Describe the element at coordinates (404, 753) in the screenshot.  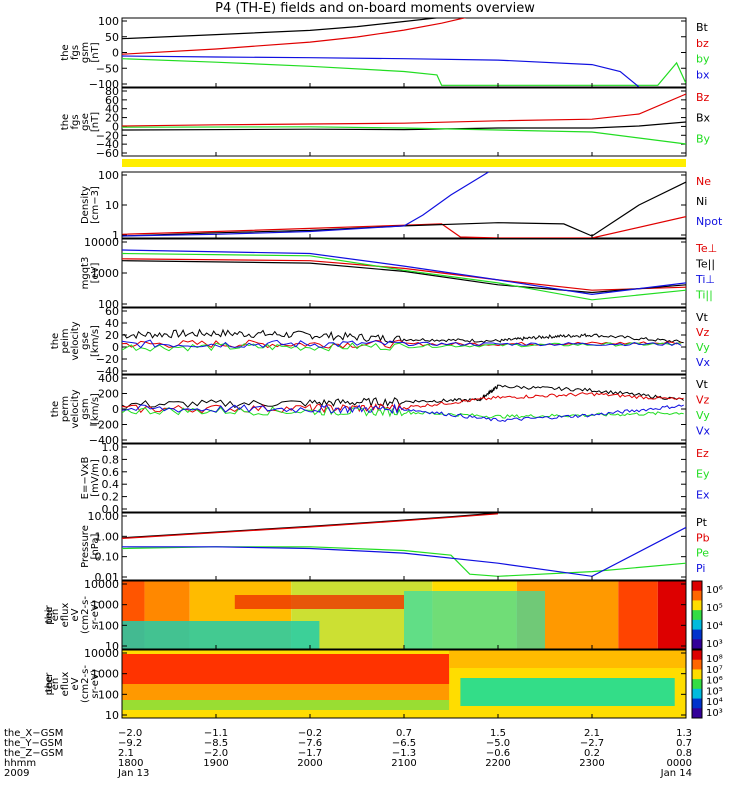
I see `footer-value: −1.3` at that location.